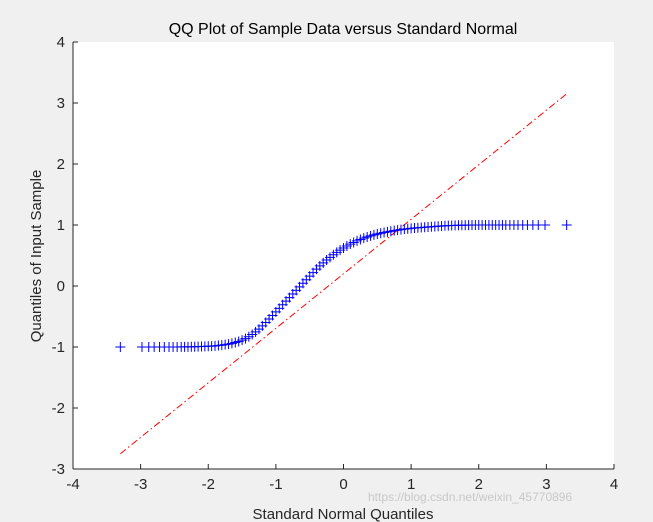 This screenshot has width=653, height=522. Describe the element at coordinates (546, 484) in the screenshot. I see `x-tick-label: 3` at that location.